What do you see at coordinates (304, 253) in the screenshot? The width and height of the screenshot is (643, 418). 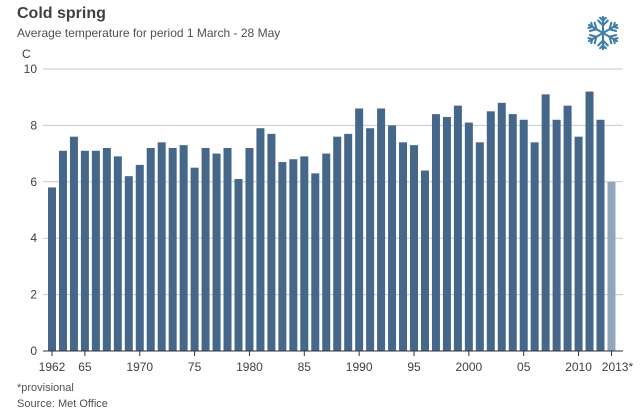 I see `bar-1985` at bounding box center [304, 253].